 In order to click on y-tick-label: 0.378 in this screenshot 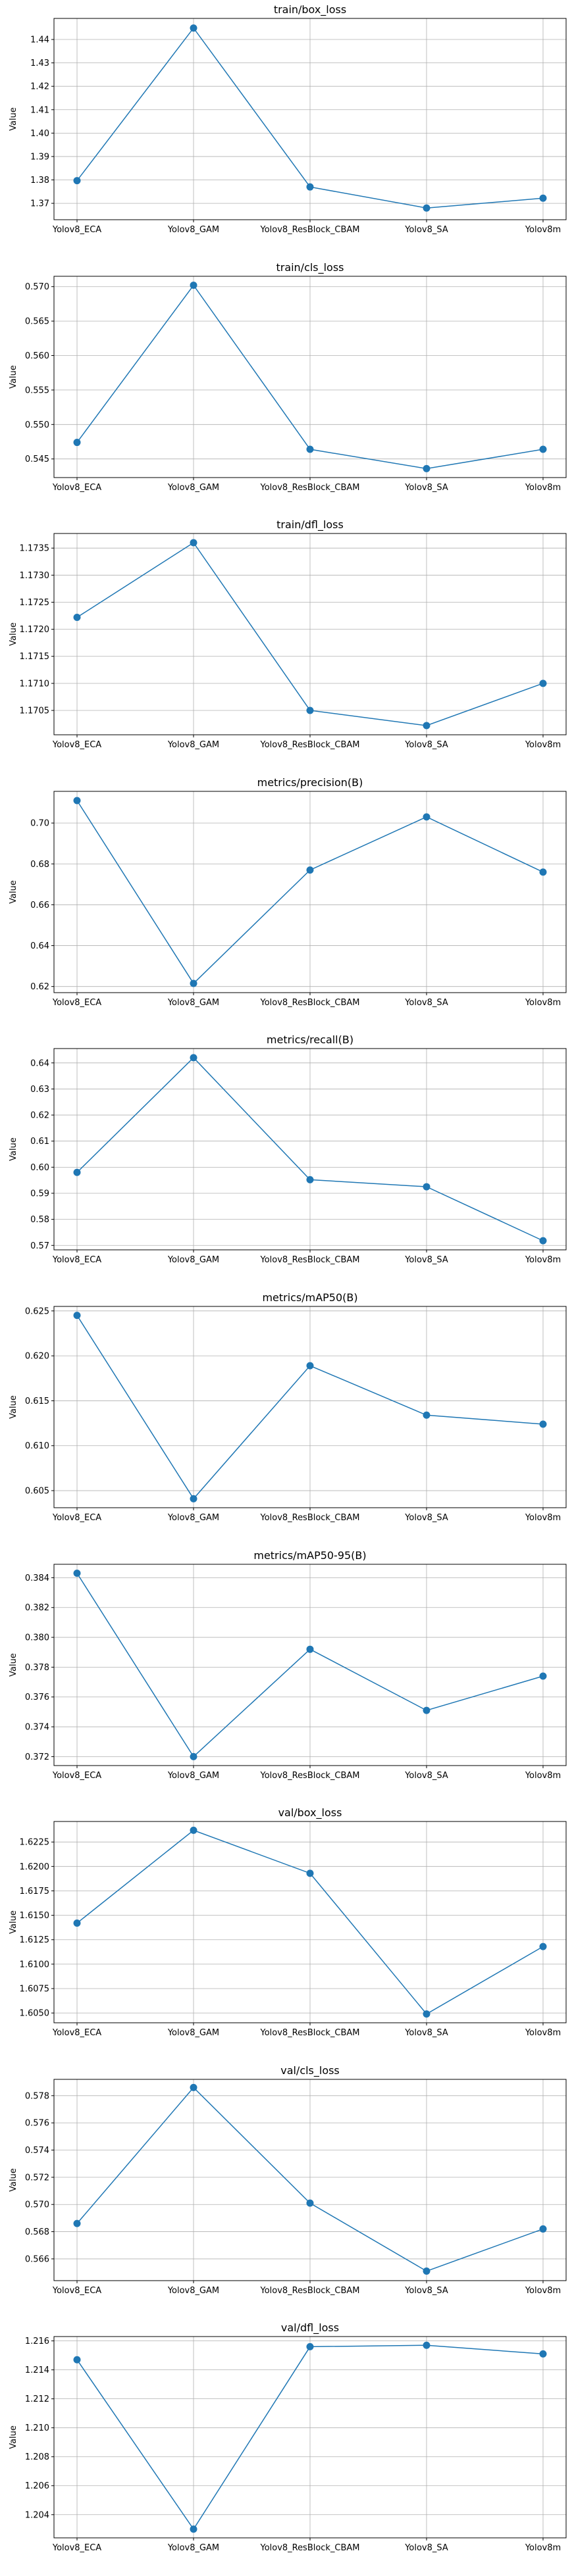, I will do `click(37, 1667)`.